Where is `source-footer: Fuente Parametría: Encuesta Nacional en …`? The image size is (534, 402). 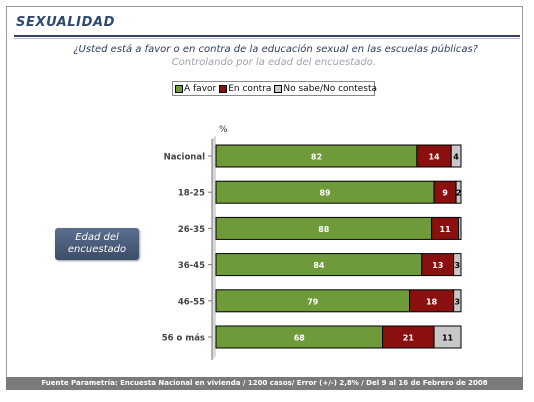 source-footer: Fuente Parametría: Encuesta Nacional en … is located at coordinates (264, 383).